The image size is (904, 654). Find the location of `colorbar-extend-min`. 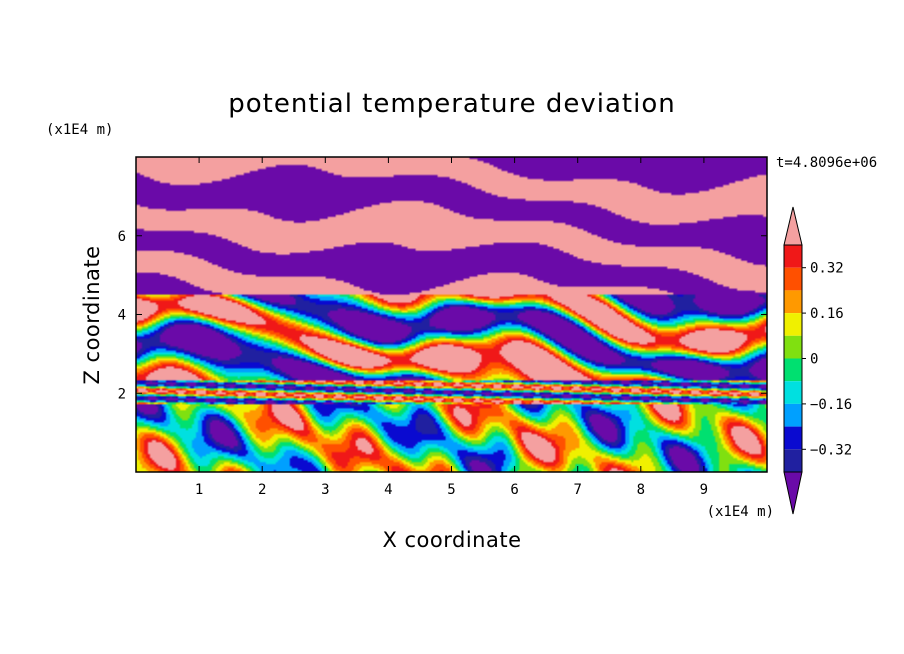

colorbar-extend-min is located at coordinates (793, 493).